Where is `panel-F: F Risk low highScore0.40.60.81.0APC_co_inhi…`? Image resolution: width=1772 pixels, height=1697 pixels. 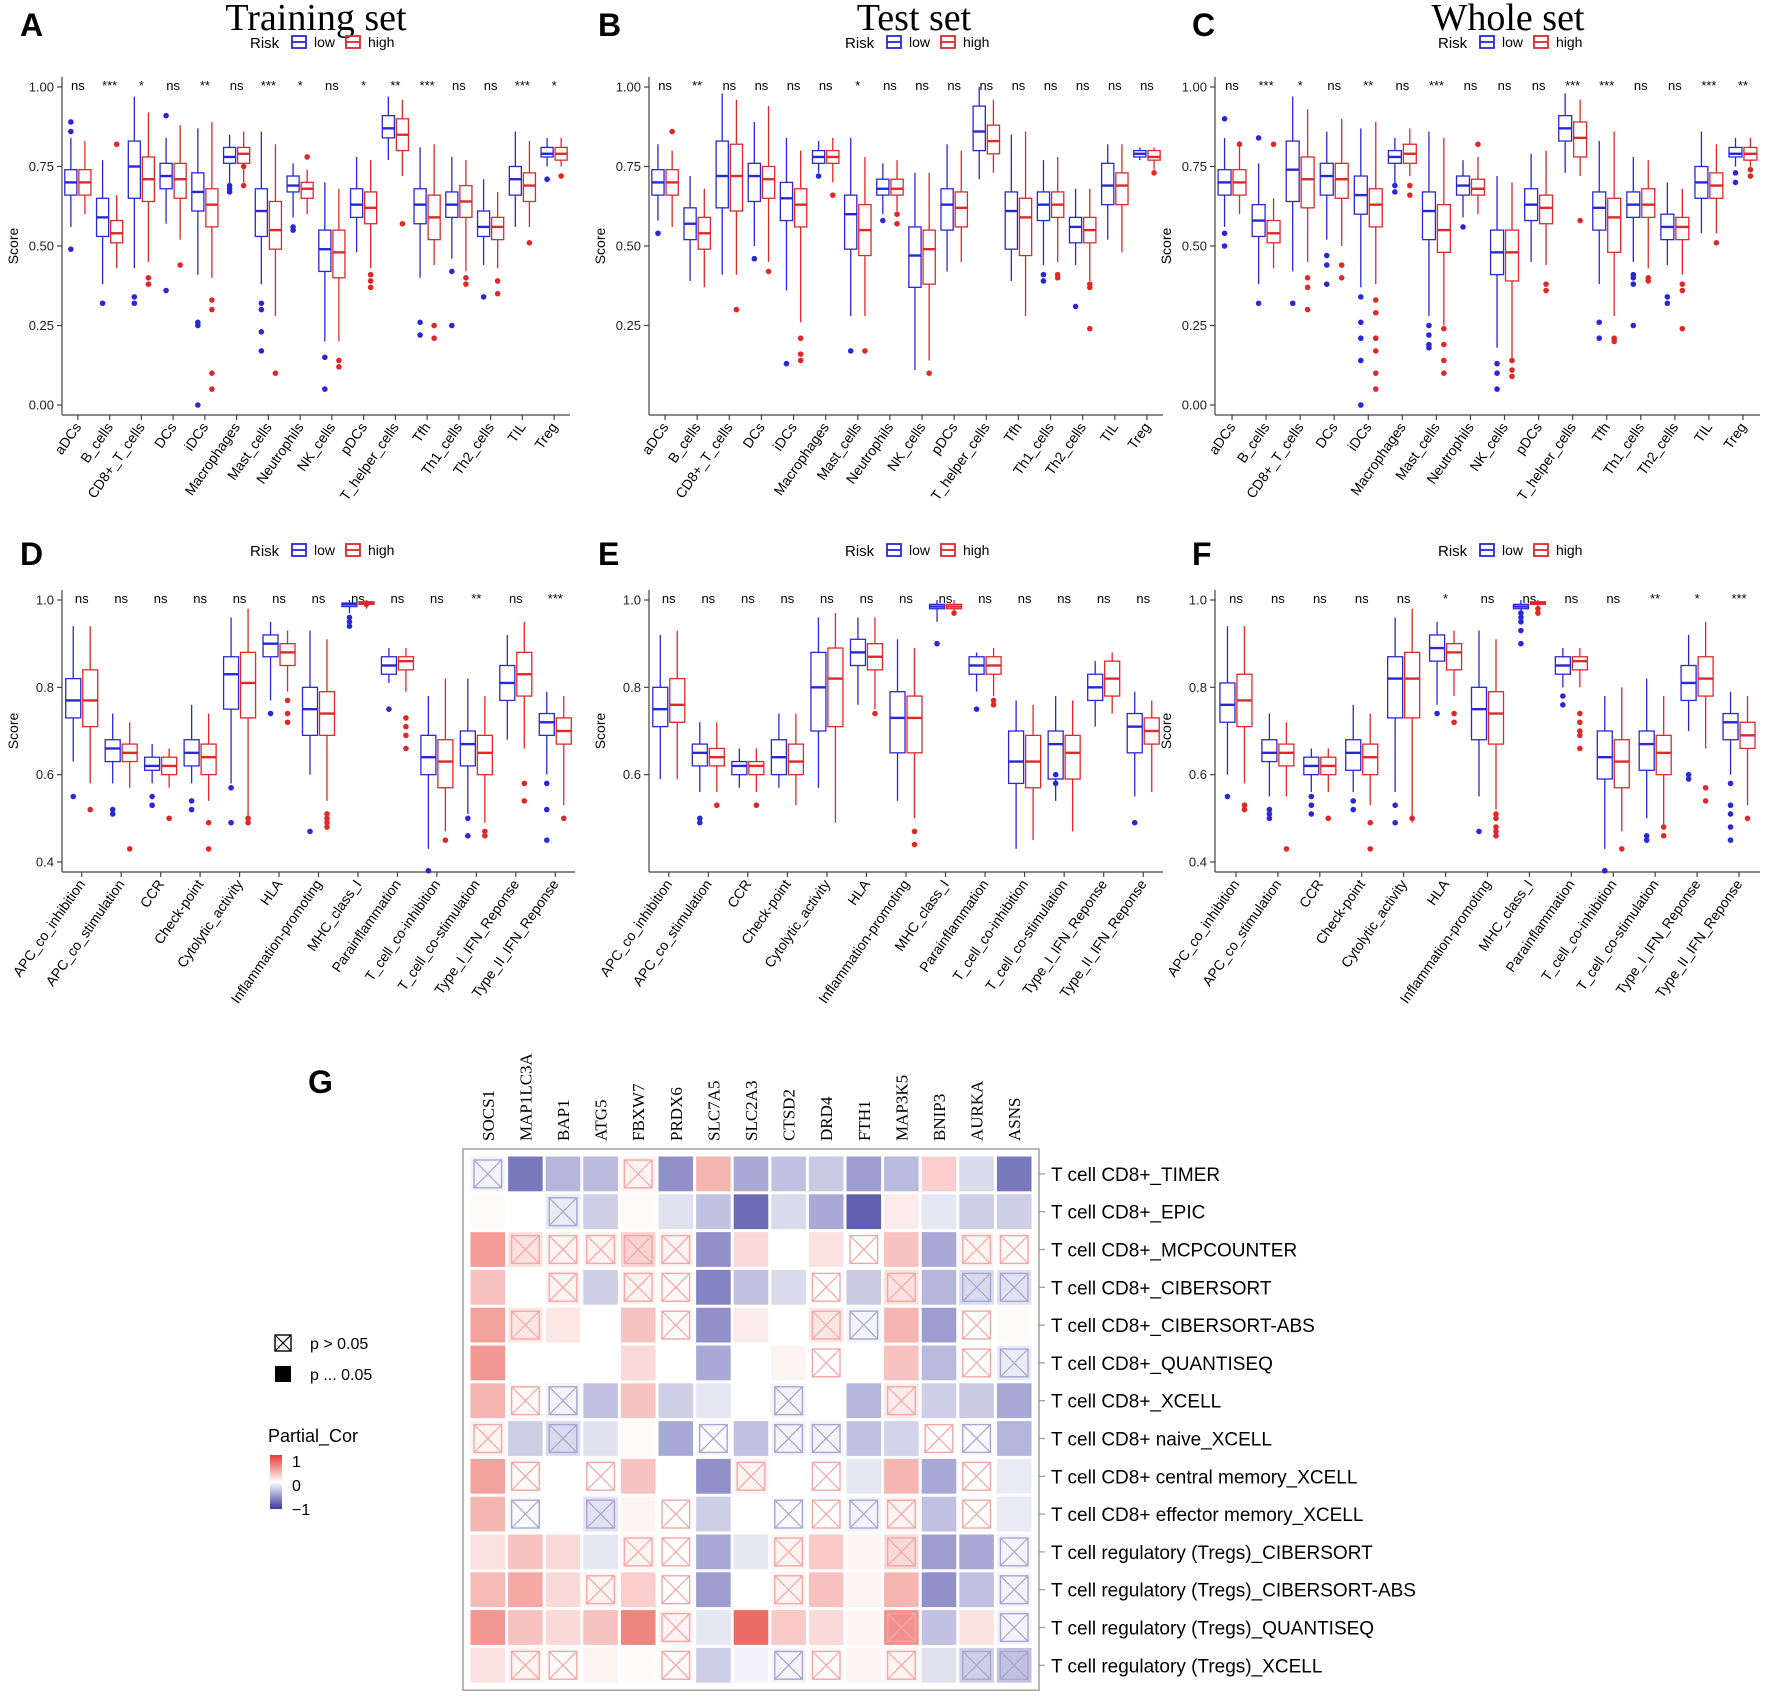 panel-F: F Risk low highScore0.40.60.81.0APC_co_inhi… is located at coordinates (1459, 771).